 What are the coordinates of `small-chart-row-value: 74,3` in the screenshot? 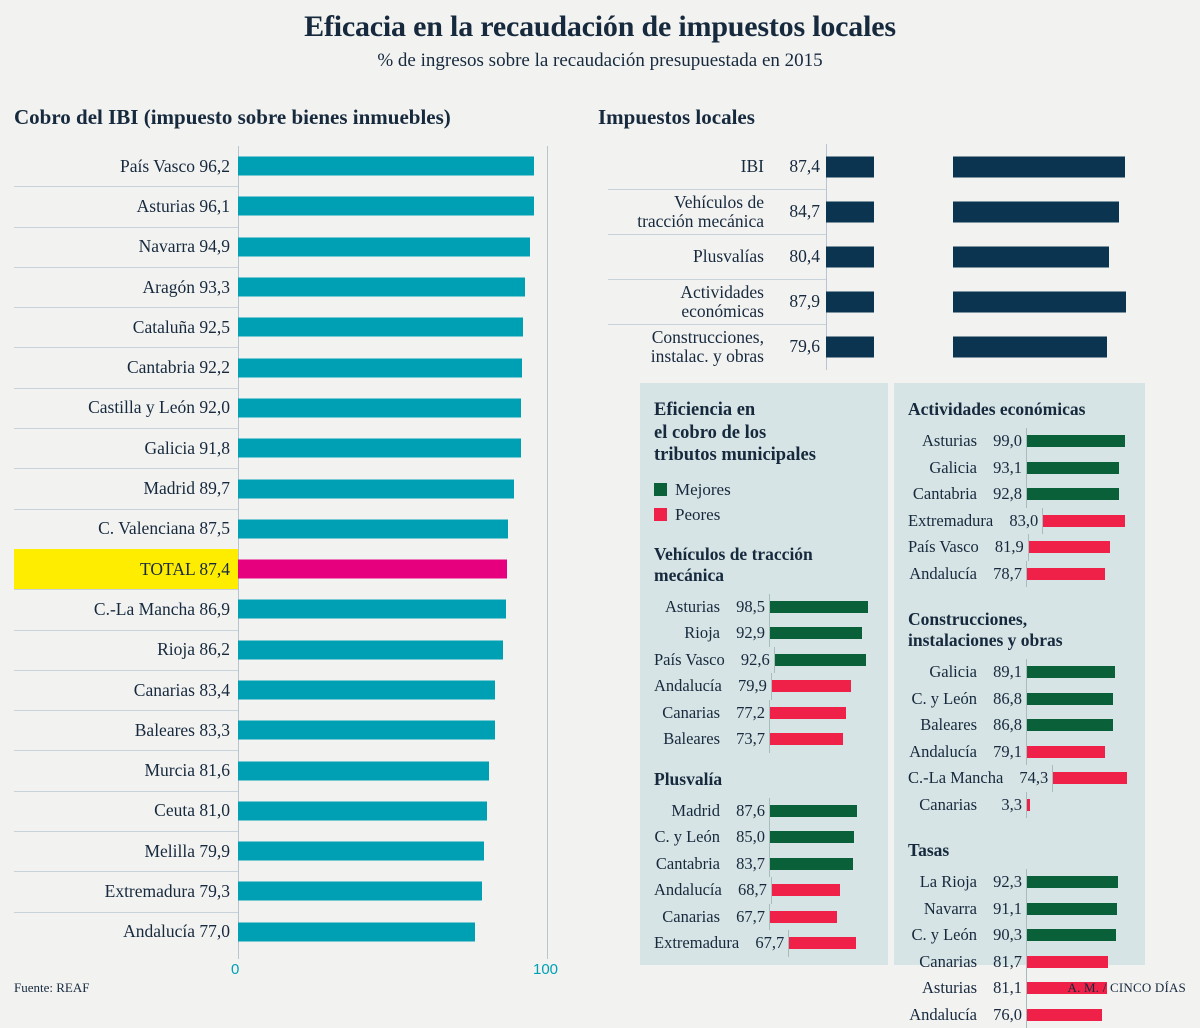 It's located at (1031, 778).